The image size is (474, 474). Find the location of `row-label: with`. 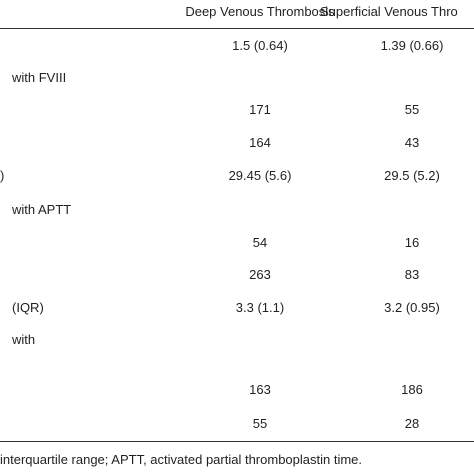

row-label: with is located at coordinates (24, 339).